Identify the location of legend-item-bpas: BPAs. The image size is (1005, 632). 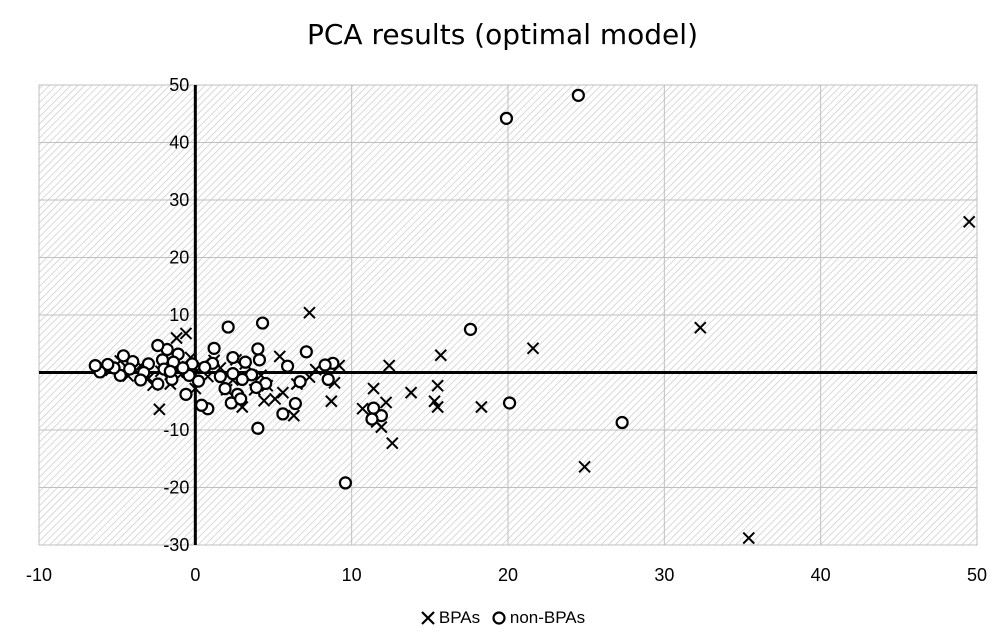
(450, 618).